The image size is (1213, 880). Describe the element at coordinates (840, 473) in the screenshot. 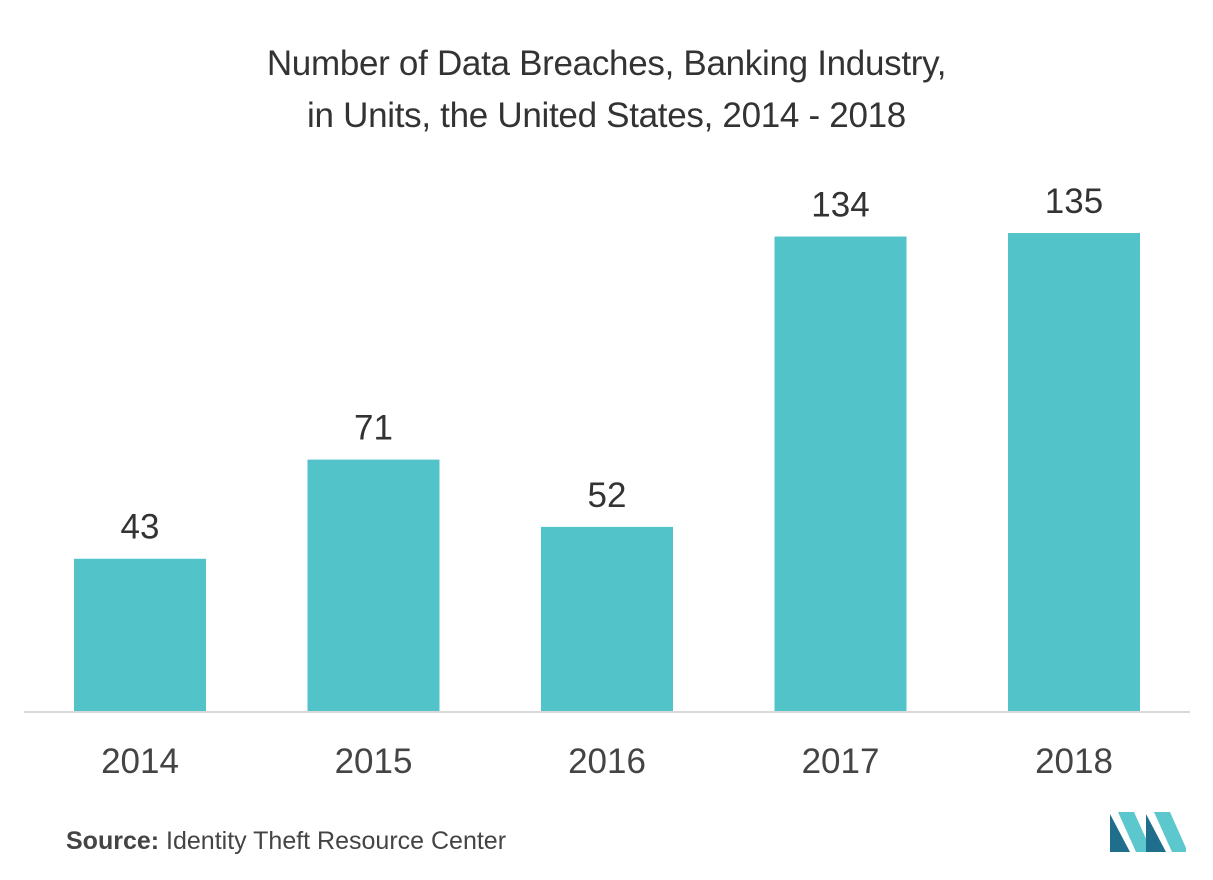

I see `bar-2017` at that location.